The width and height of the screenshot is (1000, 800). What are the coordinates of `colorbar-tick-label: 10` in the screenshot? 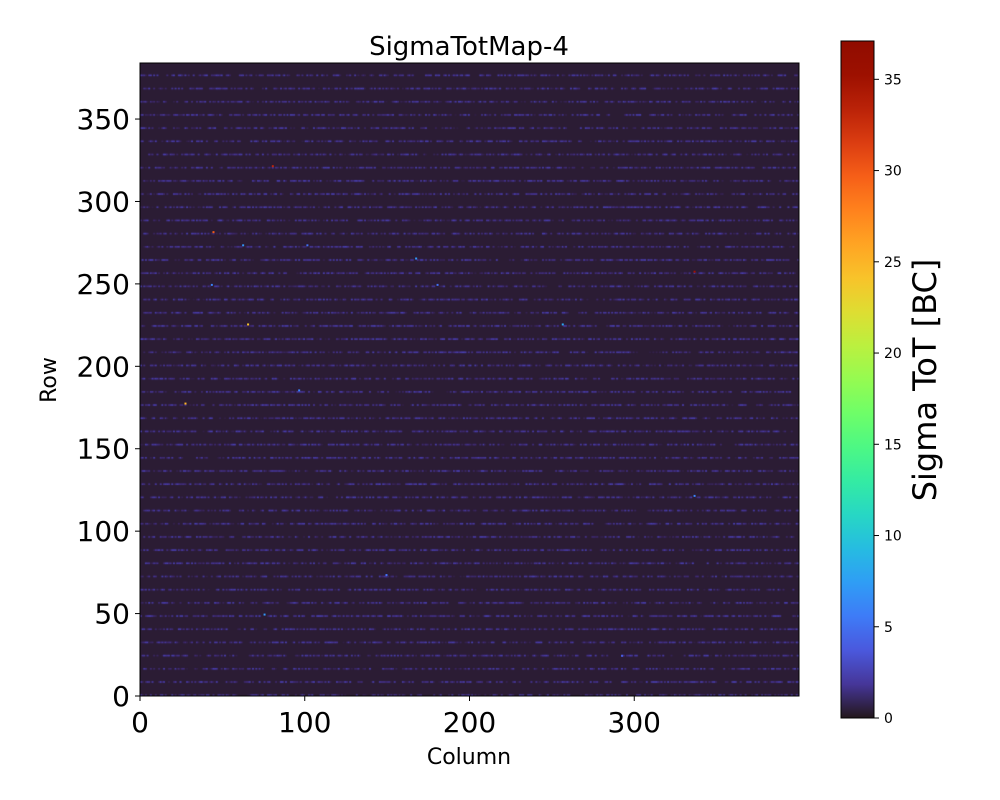 It's located at (893, 537).